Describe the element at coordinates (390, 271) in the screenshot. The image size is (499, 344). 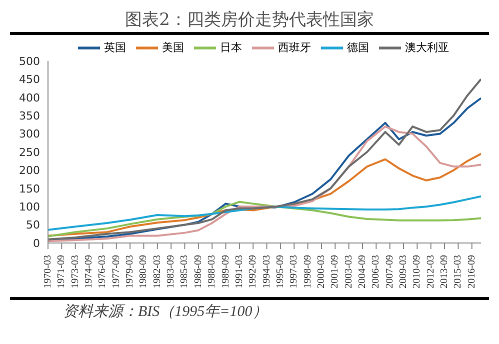
I see `x-tick-label: 2007-09` at that location.